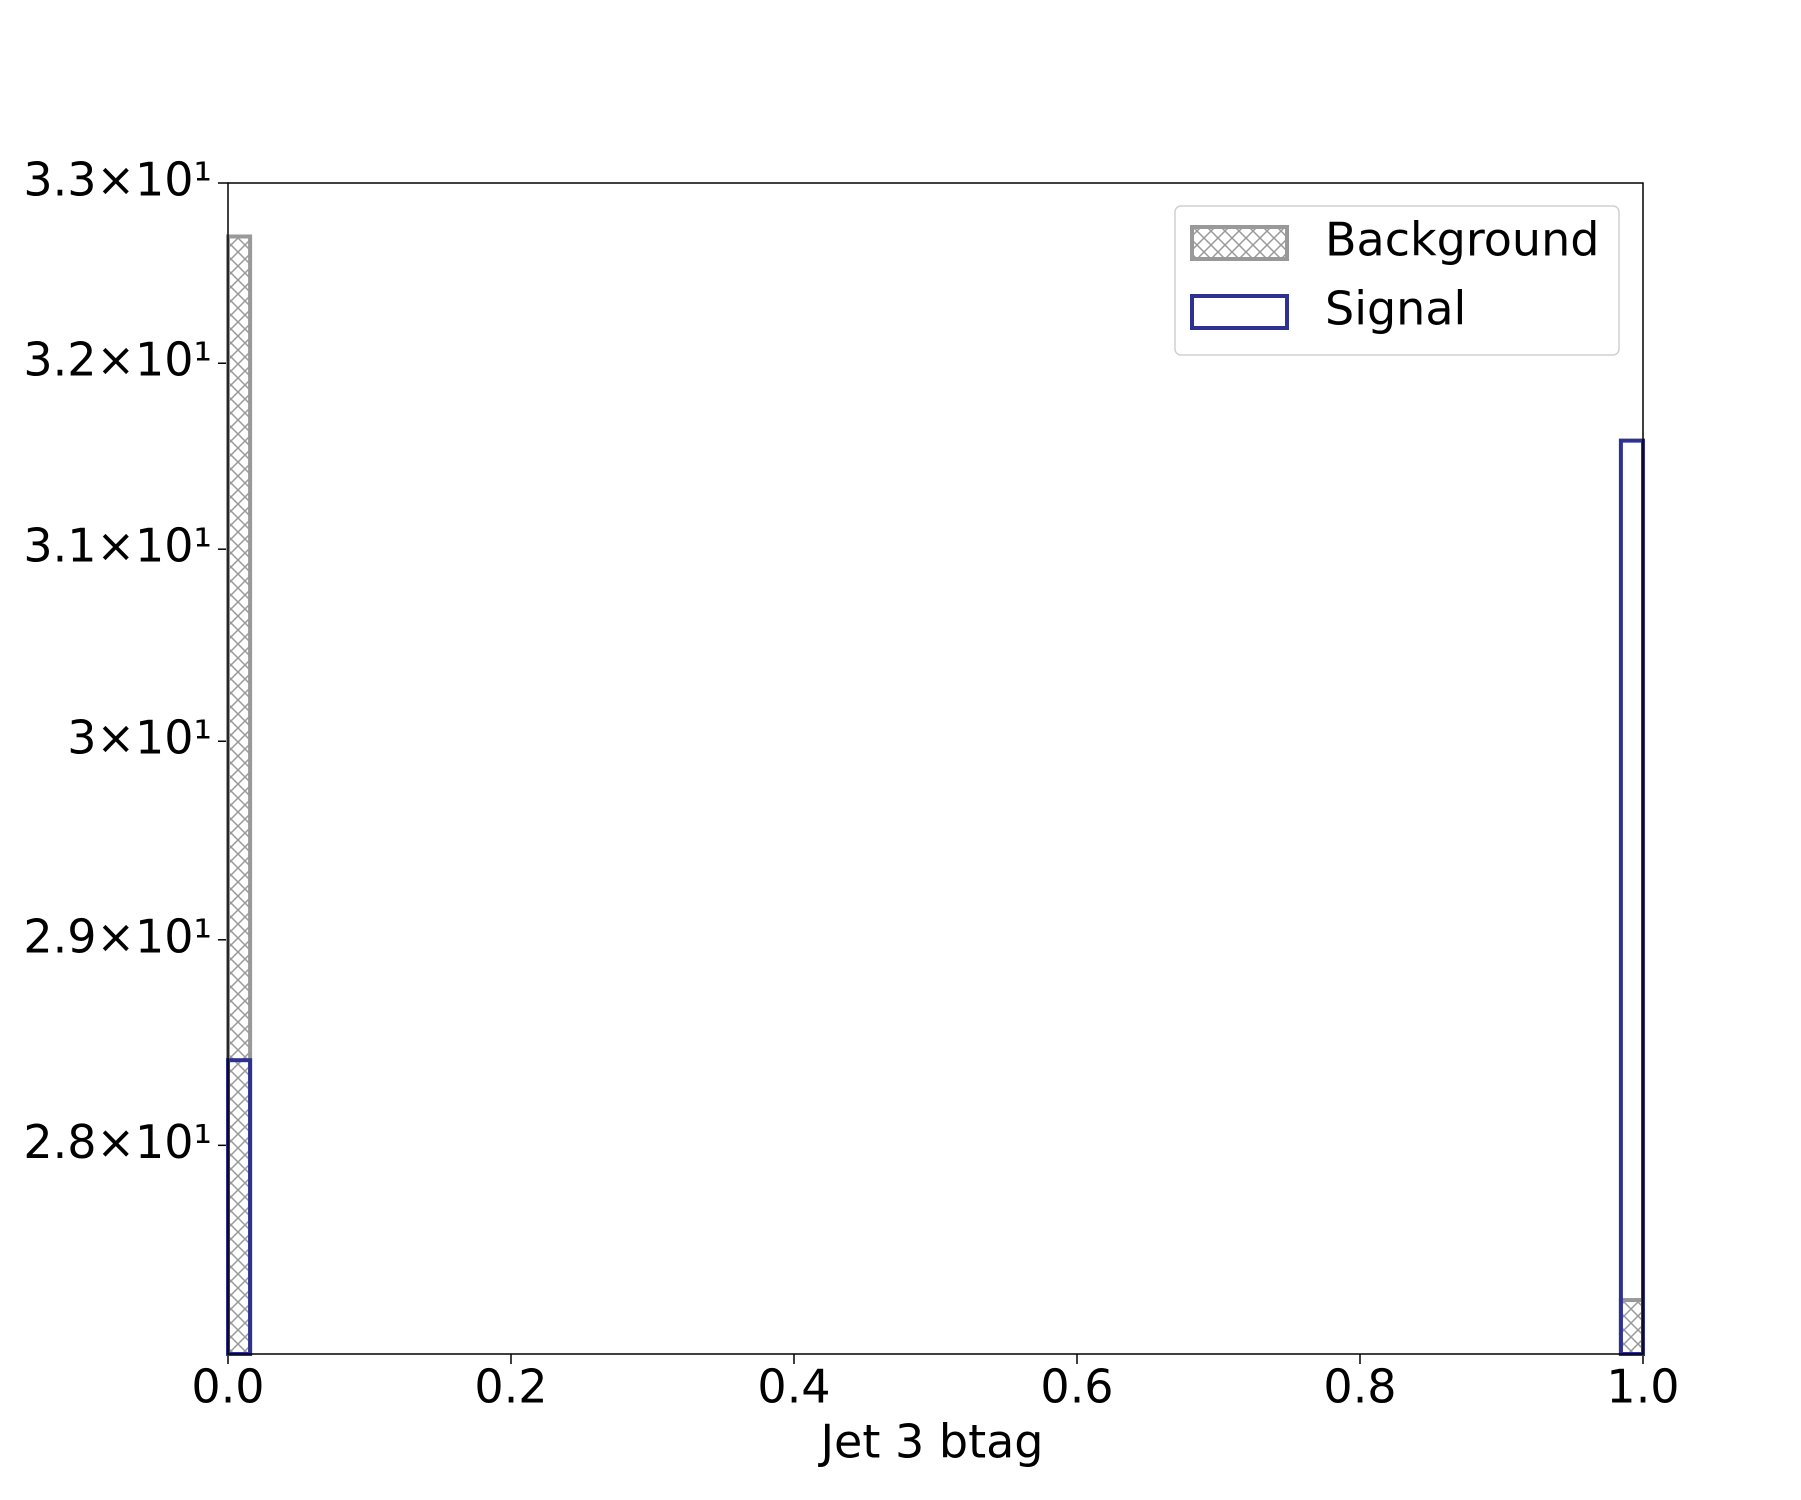 The width and height of the screenshot is (1801, 1500). I want to click on x-tick-label: 0.4, so click(793, 1387).